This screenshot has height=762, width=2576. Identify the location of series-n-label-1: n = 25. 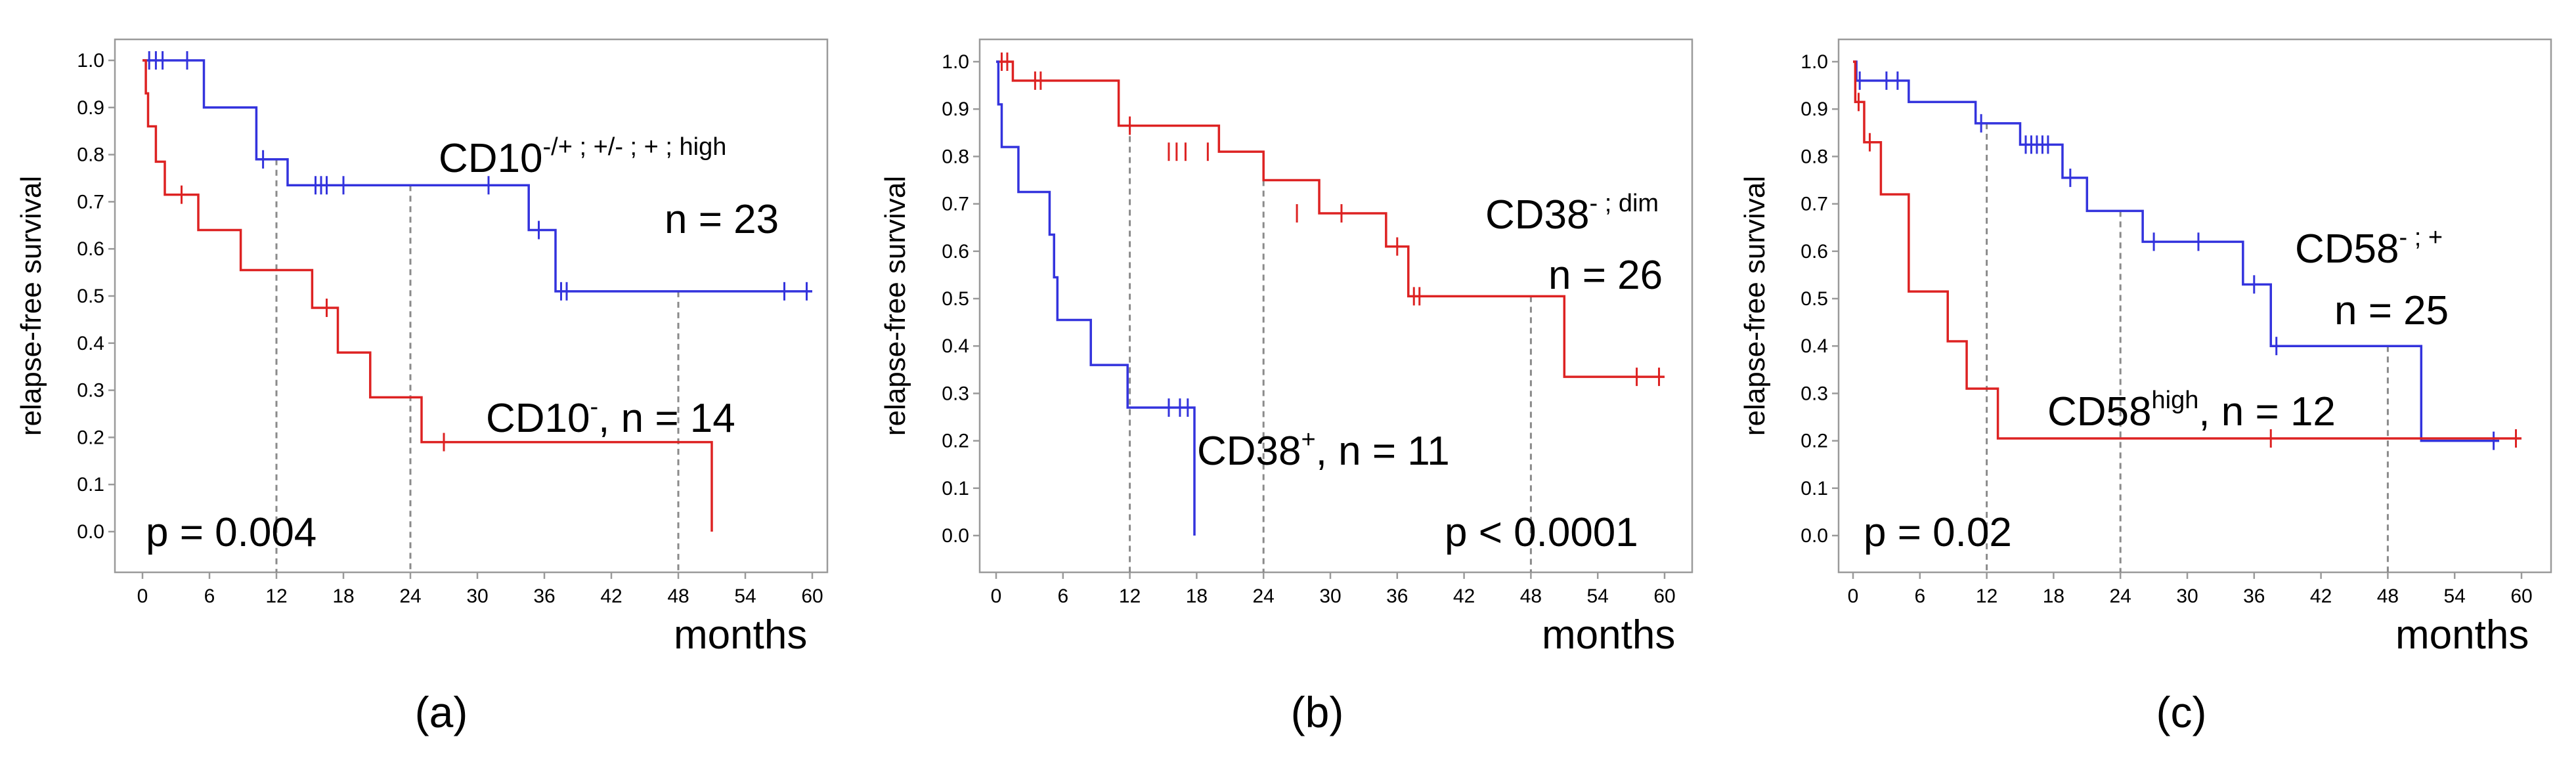
(2391, 310).